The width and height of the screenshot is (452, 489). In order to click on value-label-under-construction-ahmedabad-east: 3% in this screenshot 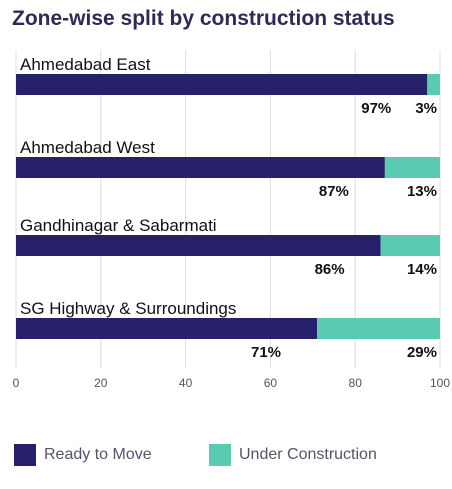, I will do `click(426, 108)`.